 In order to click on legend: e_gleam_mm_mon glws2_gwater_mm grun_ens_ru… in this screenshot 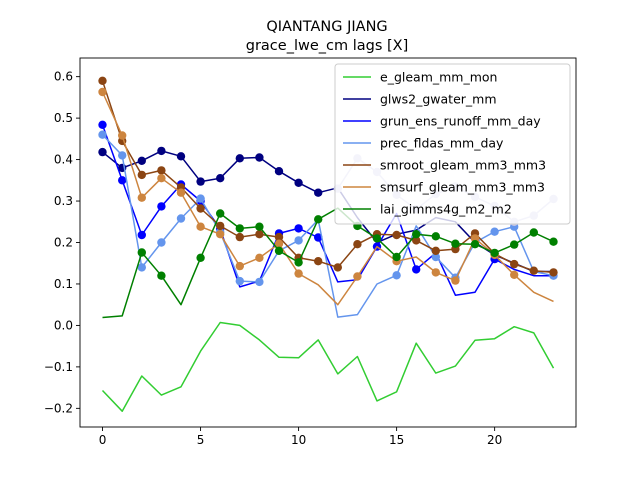, I will do `click(452, 144)`.